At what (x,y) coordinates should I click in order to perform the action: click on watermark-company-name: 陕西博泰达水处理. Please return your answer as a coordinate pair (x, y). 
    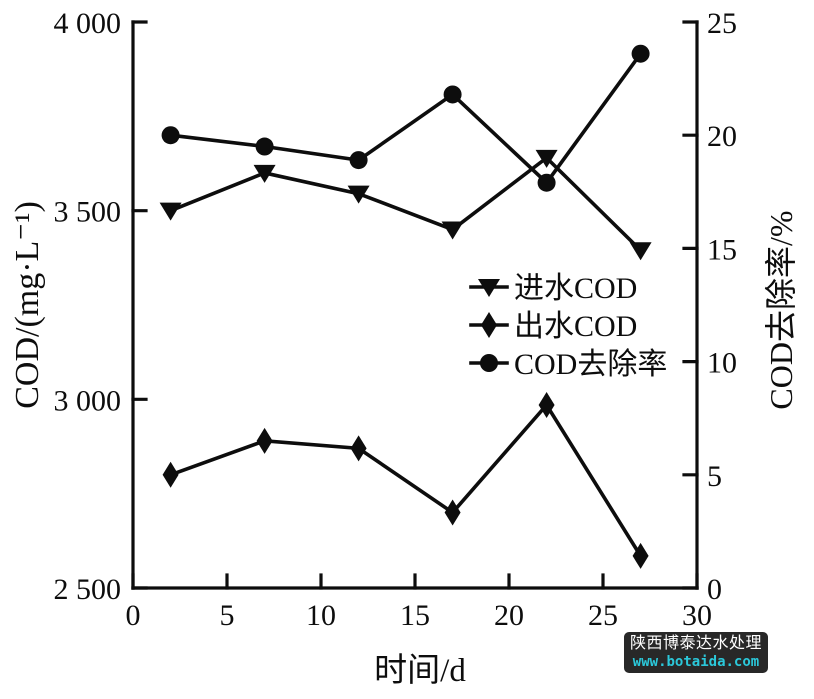
    Looking at the image, I should click on (695, 644).